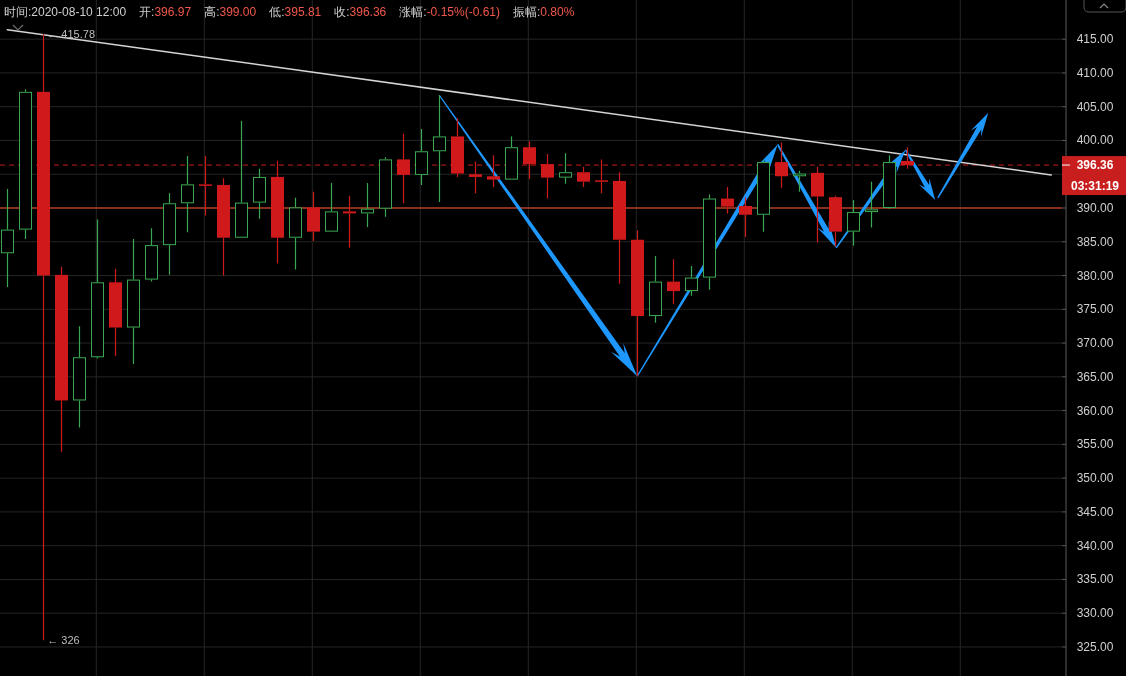 Image resolution: width=1126 pixels, height=676 pixels. Describe the element at coordinates (65, 12) in the screenshot. I see `annotation: 时间:2020-08-10 12:00` at that location.